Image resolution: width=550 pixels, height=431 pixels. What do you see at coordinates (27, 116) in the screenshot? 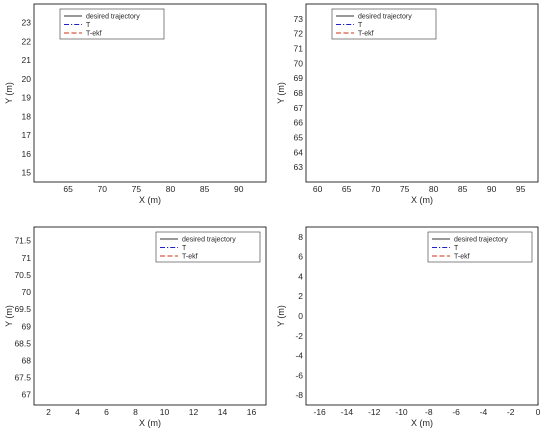
I see `y-tick-label: 18` at bounding box center [27, 116].